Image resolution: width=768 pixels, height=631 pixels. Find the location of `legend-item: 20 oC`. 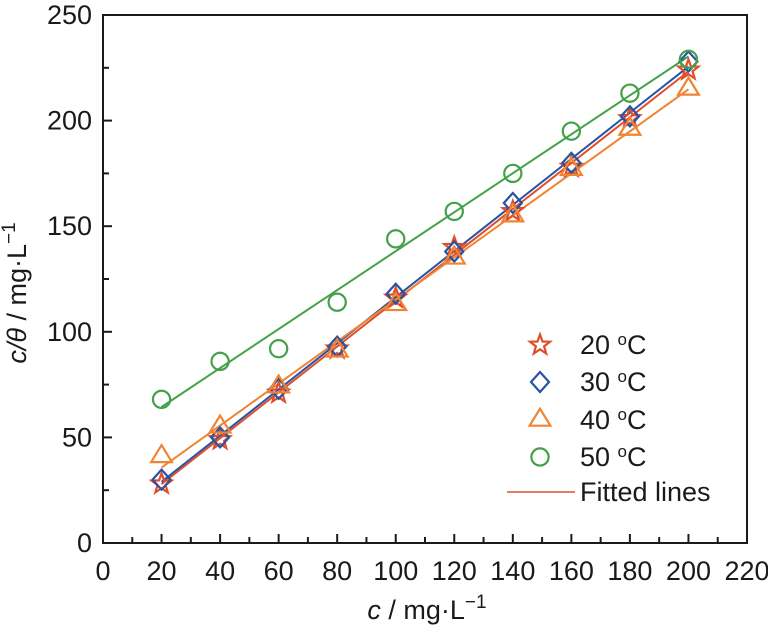

legend-item: 20 oC is located at coordinates (586, 345).